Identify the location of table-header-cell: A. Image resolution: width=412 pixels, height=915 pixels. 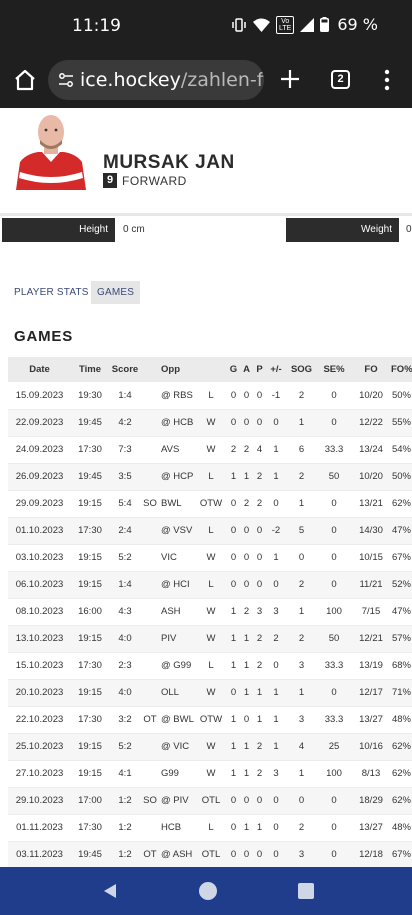
(246, 369).